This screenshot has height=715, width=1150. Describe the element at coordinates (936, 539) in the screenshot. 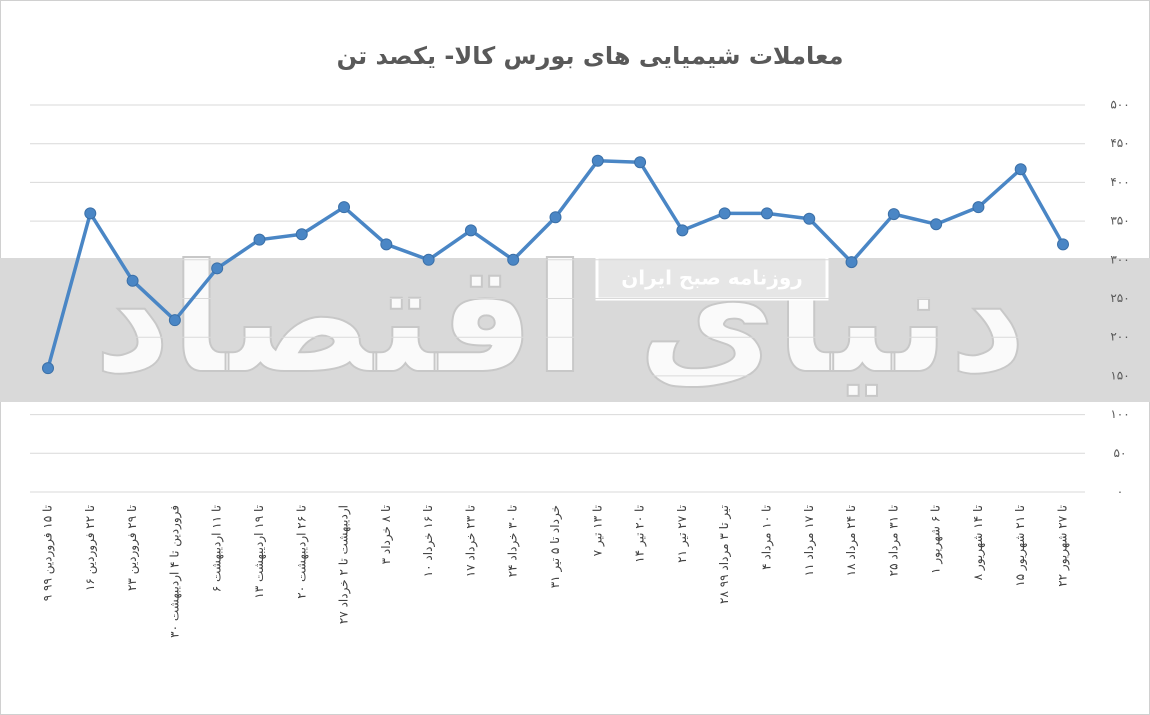

I see `x-tick-label: ۱ تا ۶ شهریور` at that location.